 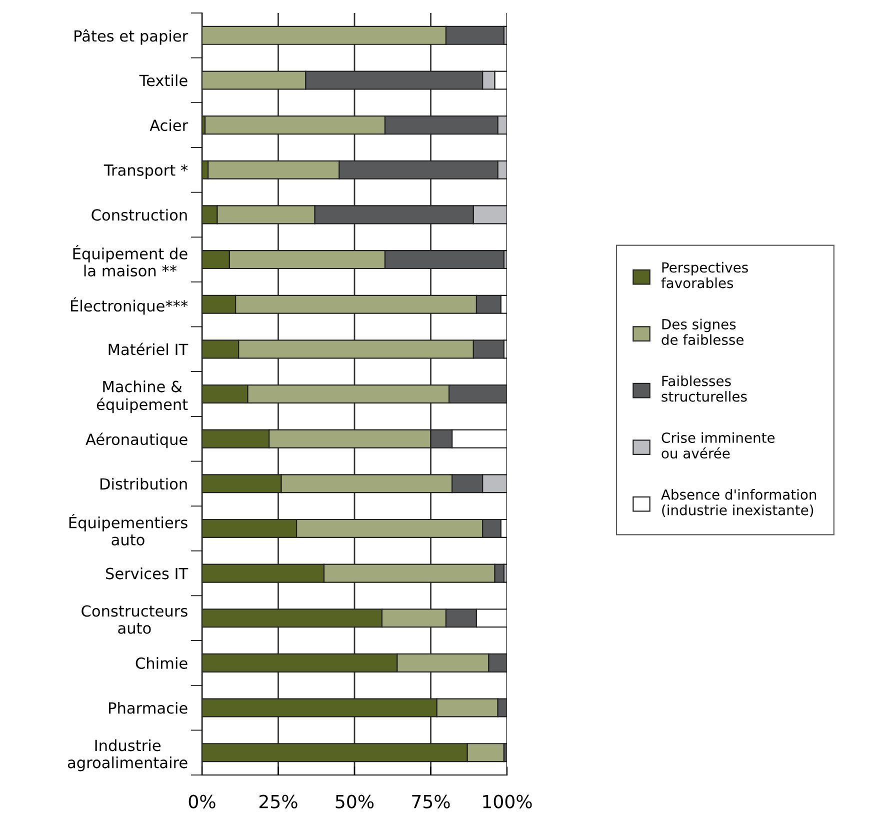 What do you see at coordinates (135, 619) in the screenshot?
I see `y-tick-label: Constructeurs auto` at bounding box center [135, 619].